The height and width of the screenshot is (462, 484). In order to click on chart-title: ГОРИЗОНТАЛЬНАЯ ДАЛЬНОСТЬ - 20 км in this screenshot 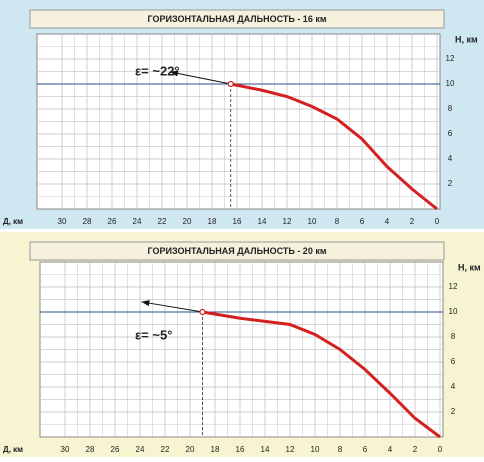, I will do `click(237, 251)`.